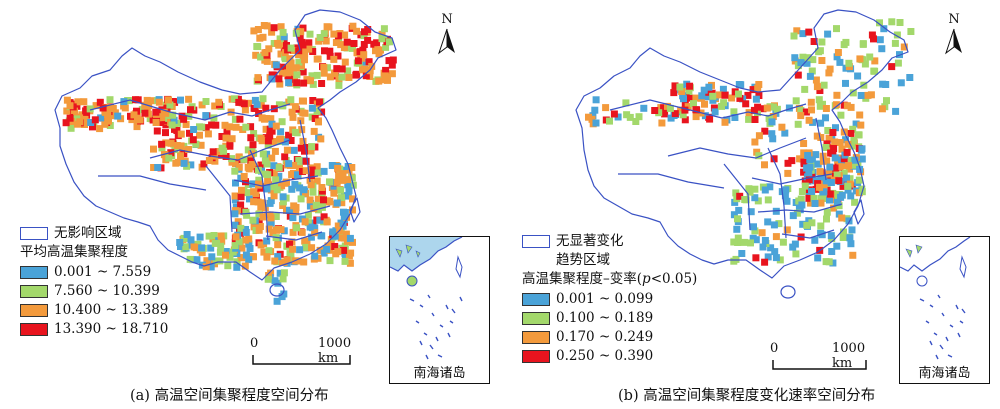 The image size is (1000, 409). What do you see at coordinates (674, 279) in the screenshot?
I see `legend-title-suffix: <0.05)` at bounding box center [674, 279].